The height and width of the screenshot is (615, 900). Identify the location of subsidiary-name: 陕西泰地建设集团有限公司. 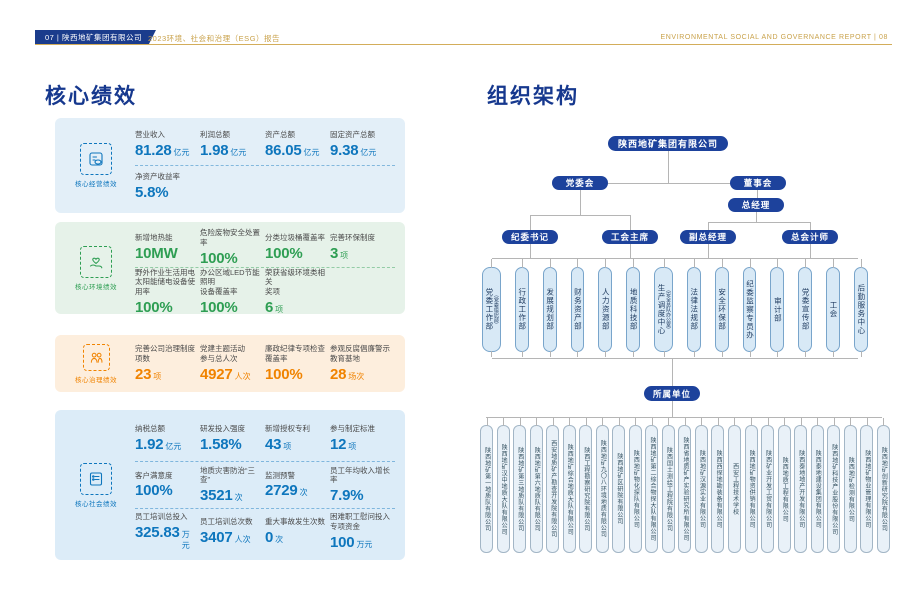
(817, 489).